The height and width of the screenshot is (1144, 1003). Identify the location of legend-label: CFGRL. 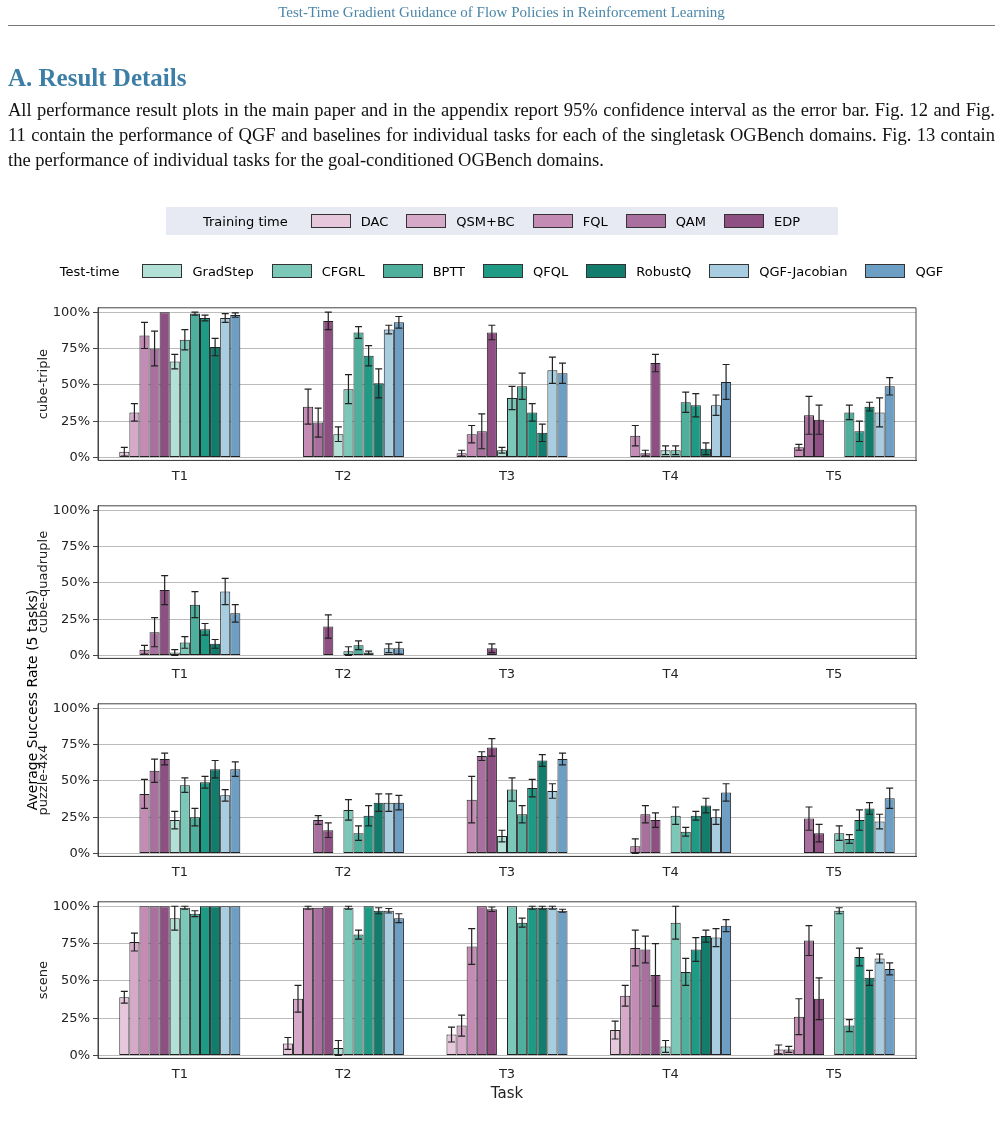
(343, 271).